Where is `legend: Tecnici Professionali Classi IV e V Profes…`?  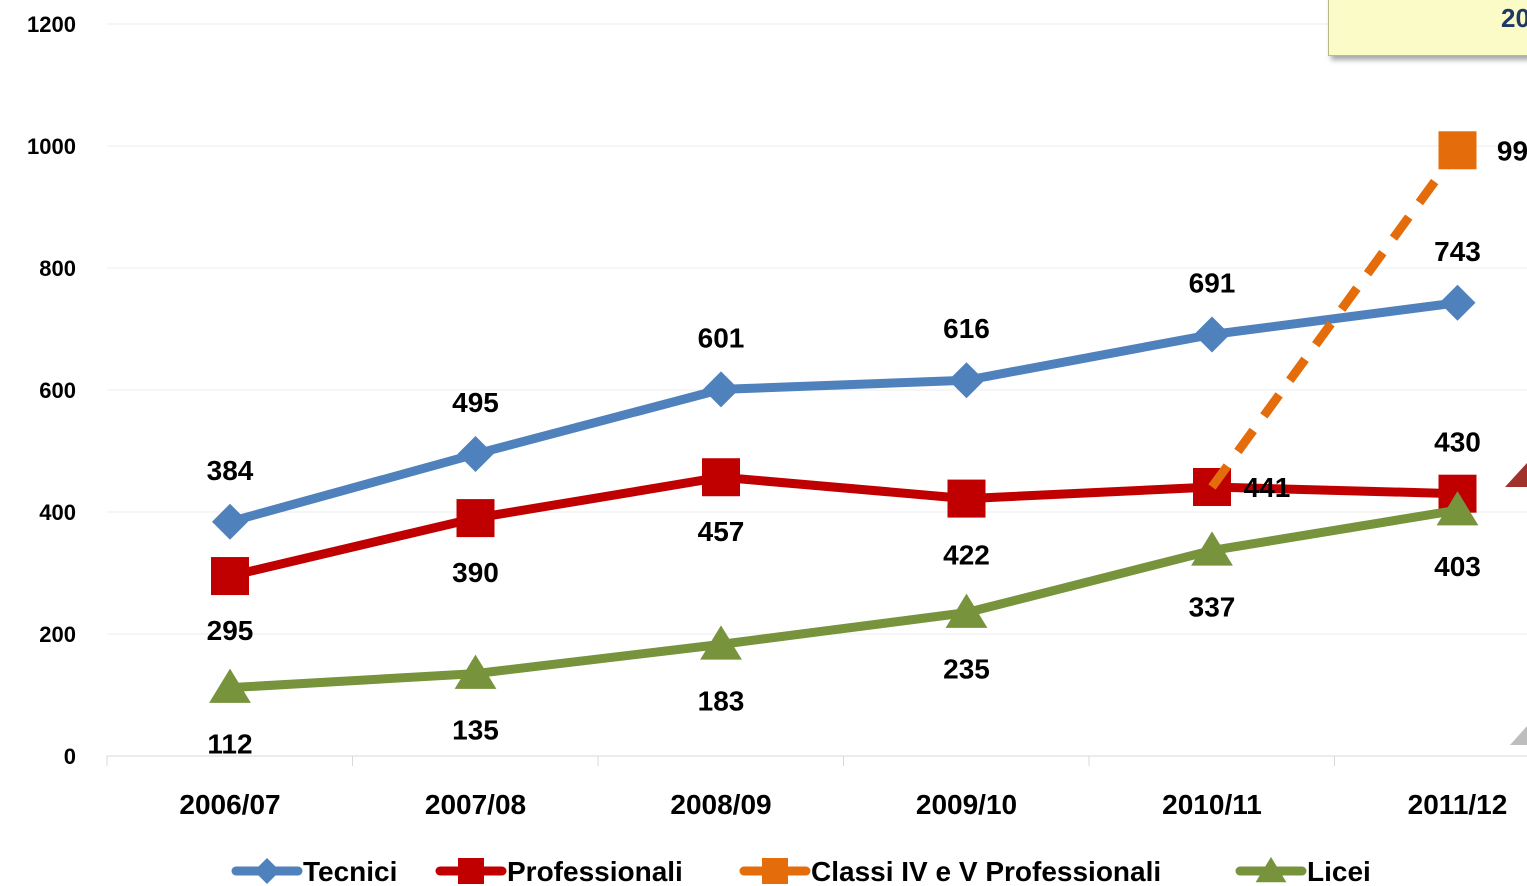 legend: Tecnici Professionali Classi IV e V Profes… is located at coordinates (801, 871).